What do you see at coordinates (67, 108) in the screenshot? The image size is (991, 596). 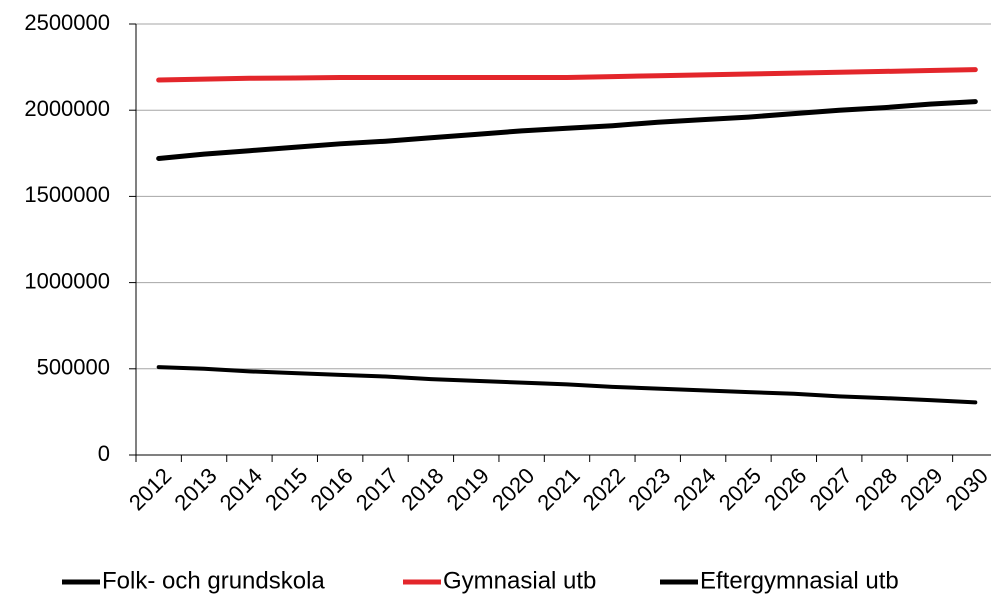 I see `y-tick-label: 2000000` at bounding box center [67, 108].